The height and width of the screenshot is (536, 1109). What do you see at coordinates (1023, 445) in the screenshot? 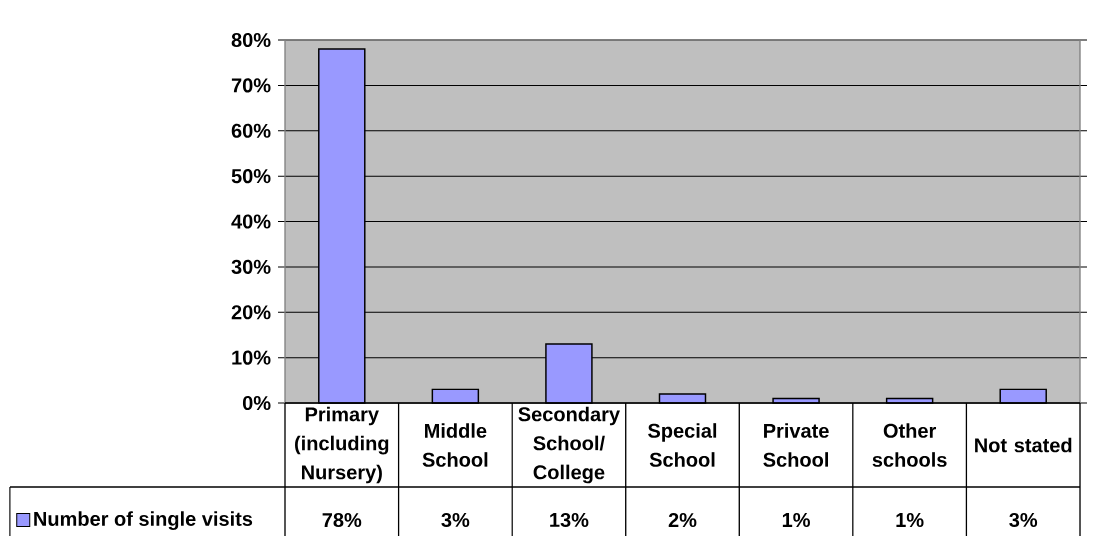
I see `x-tick-label: Not stated` at bounding box center [1023, 445].